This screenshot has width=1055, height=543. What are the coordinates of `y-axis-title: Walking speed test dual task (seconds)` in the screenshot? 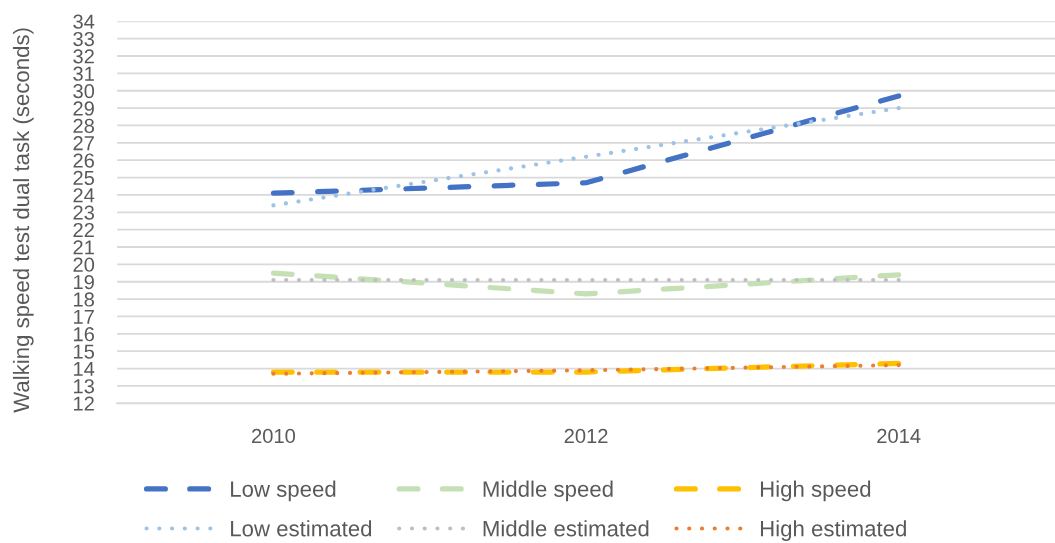 It's located at (23, 220).